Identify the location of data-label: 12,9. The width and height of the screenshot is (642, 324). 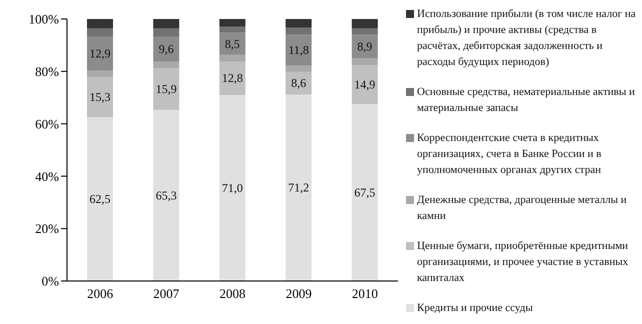
(100, 53).